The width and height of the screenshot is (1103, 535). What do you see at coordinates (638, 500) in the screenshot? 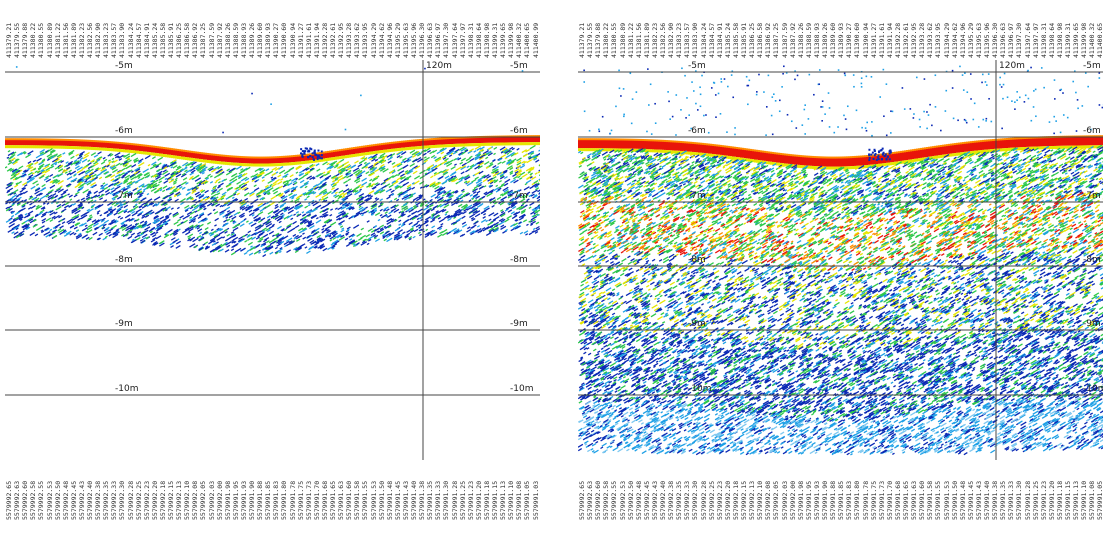
I see `coordinate-tick-label: 5579992.48` at bounding box center [638, 500].